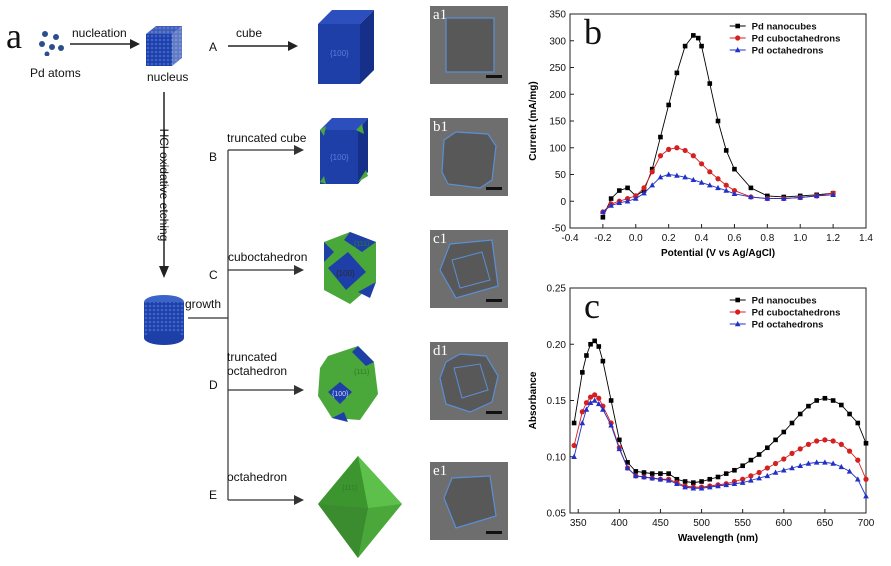  Describe the element at coordinates (440, 15) in the screenshot. I see `tem-label-a1: a1` at that location.